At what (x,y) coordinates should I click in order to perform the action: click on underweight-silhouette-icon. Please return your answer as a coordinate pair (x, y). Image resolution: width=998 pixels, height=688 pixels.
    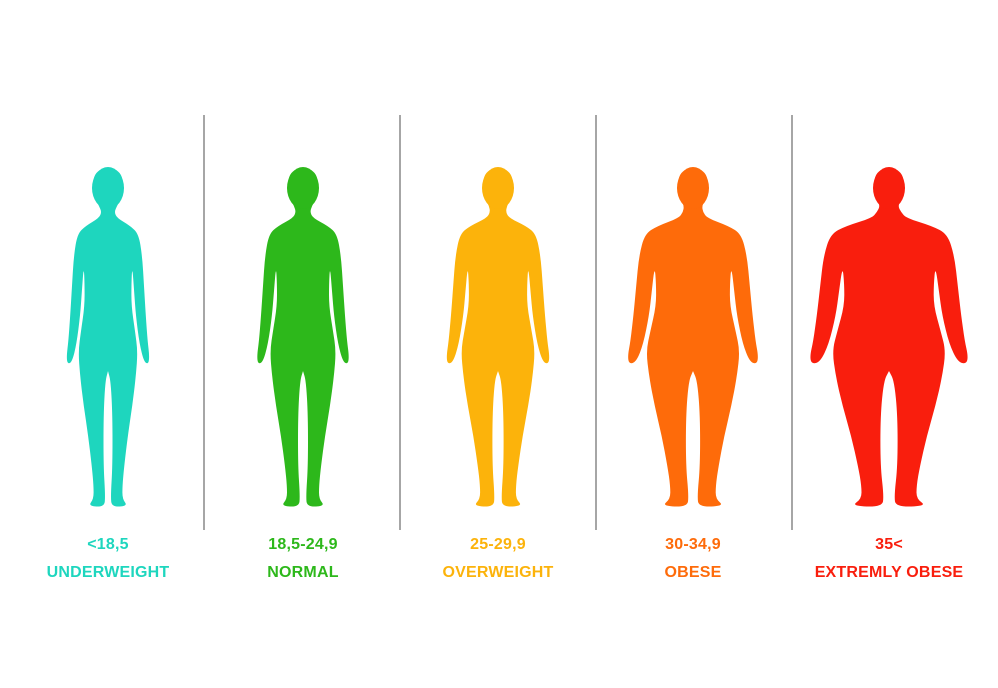
    Looking at the image, I should click on (108, 338).